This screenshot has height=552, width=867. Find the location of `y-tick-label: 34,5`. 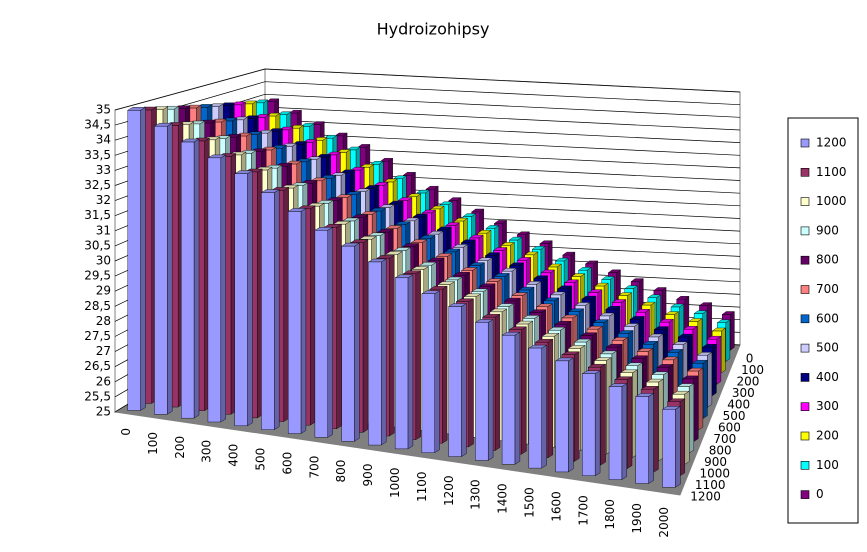

y-tick-label: 34,5 is located at coordinates (97, 125).